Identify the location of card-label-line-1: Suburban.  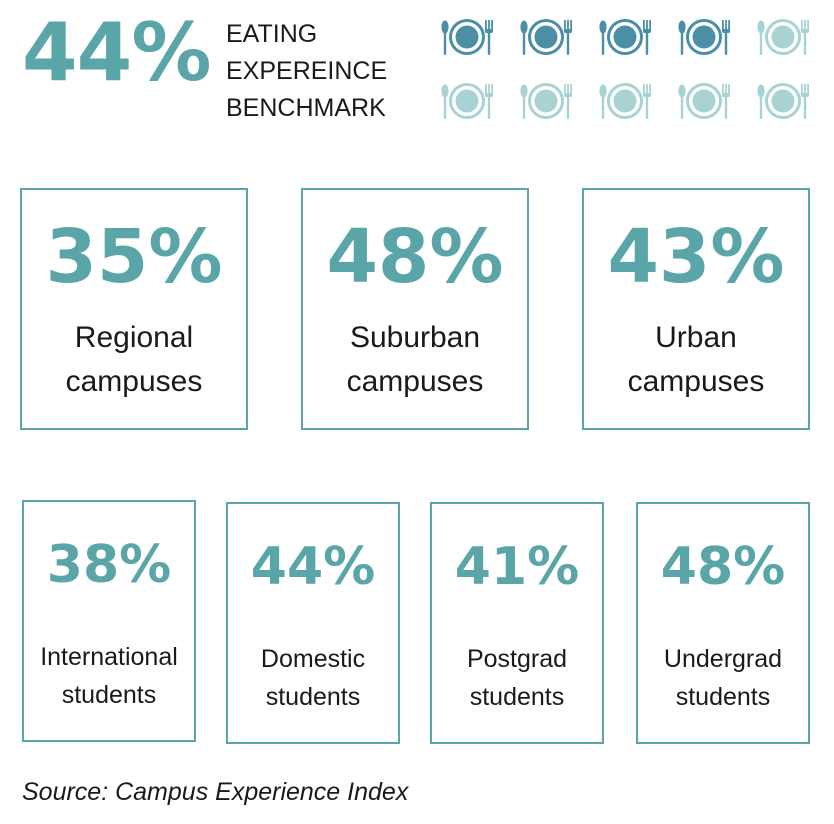
(415, 337).